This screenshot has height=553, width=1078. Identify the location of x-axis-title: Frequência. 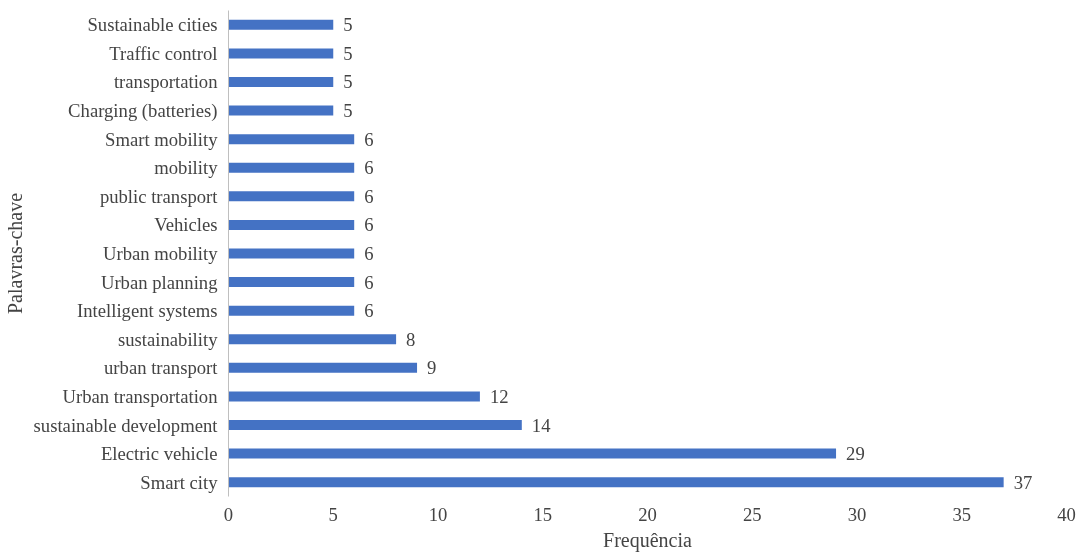
(648, 540).